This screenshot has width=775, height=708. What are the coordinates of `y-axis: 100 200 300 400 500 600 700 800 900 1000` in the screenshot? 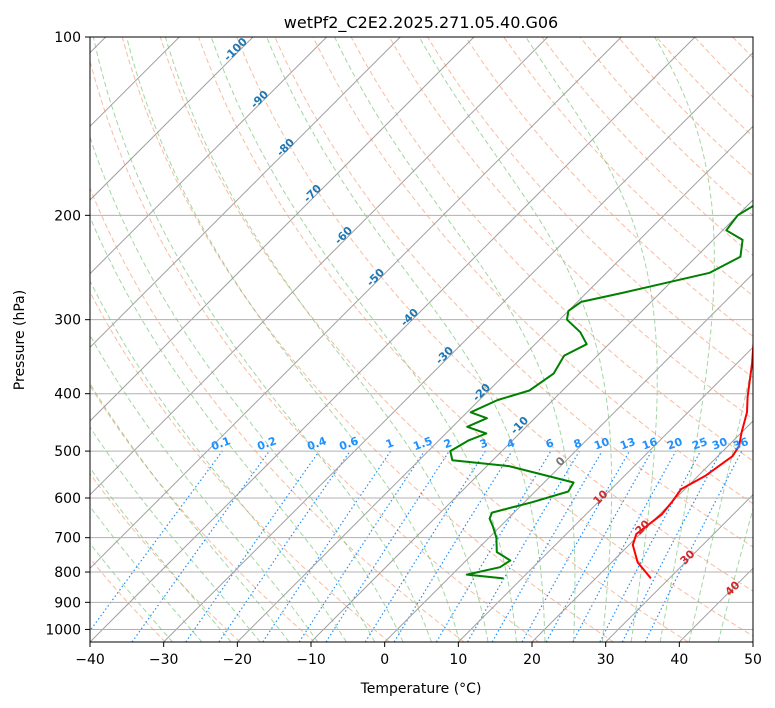 It's located at (67, 334).